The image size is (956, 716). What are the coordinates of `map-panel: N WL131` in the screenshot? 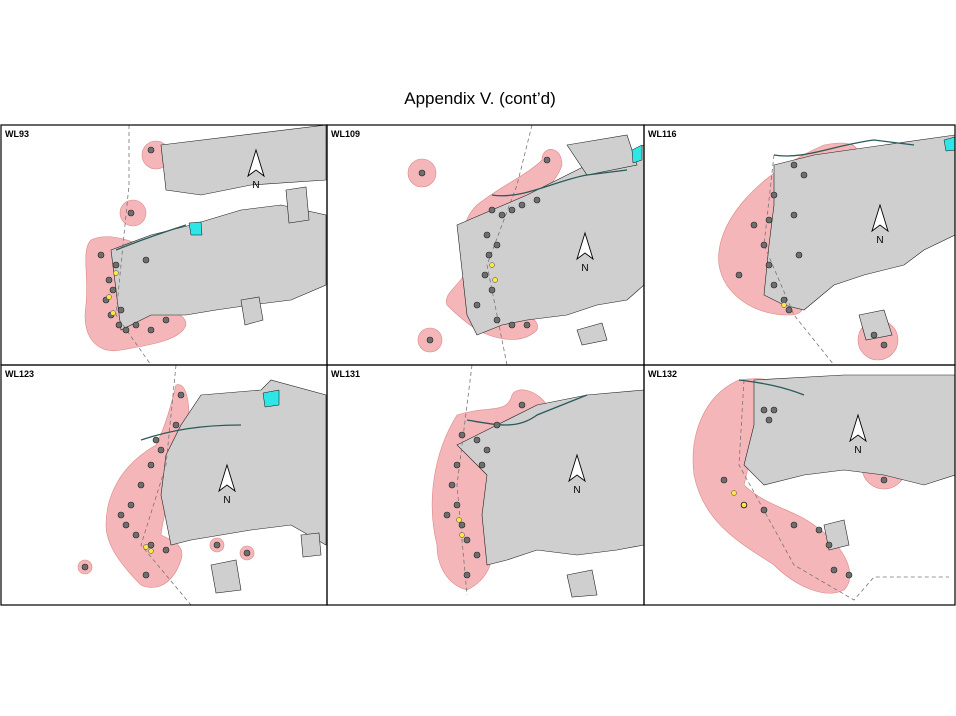 It's located at (485, 485).